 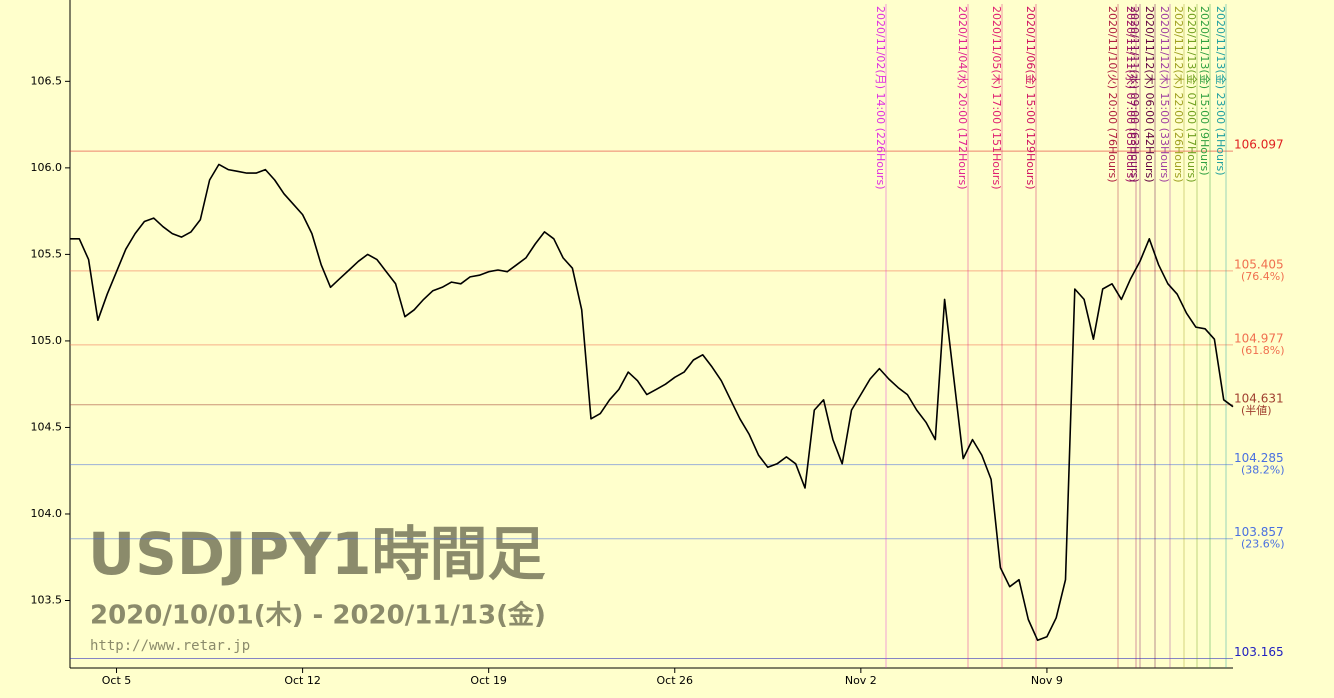 I want to click on chart-title: USDJPY1時間足, so click(x=316, y=554).